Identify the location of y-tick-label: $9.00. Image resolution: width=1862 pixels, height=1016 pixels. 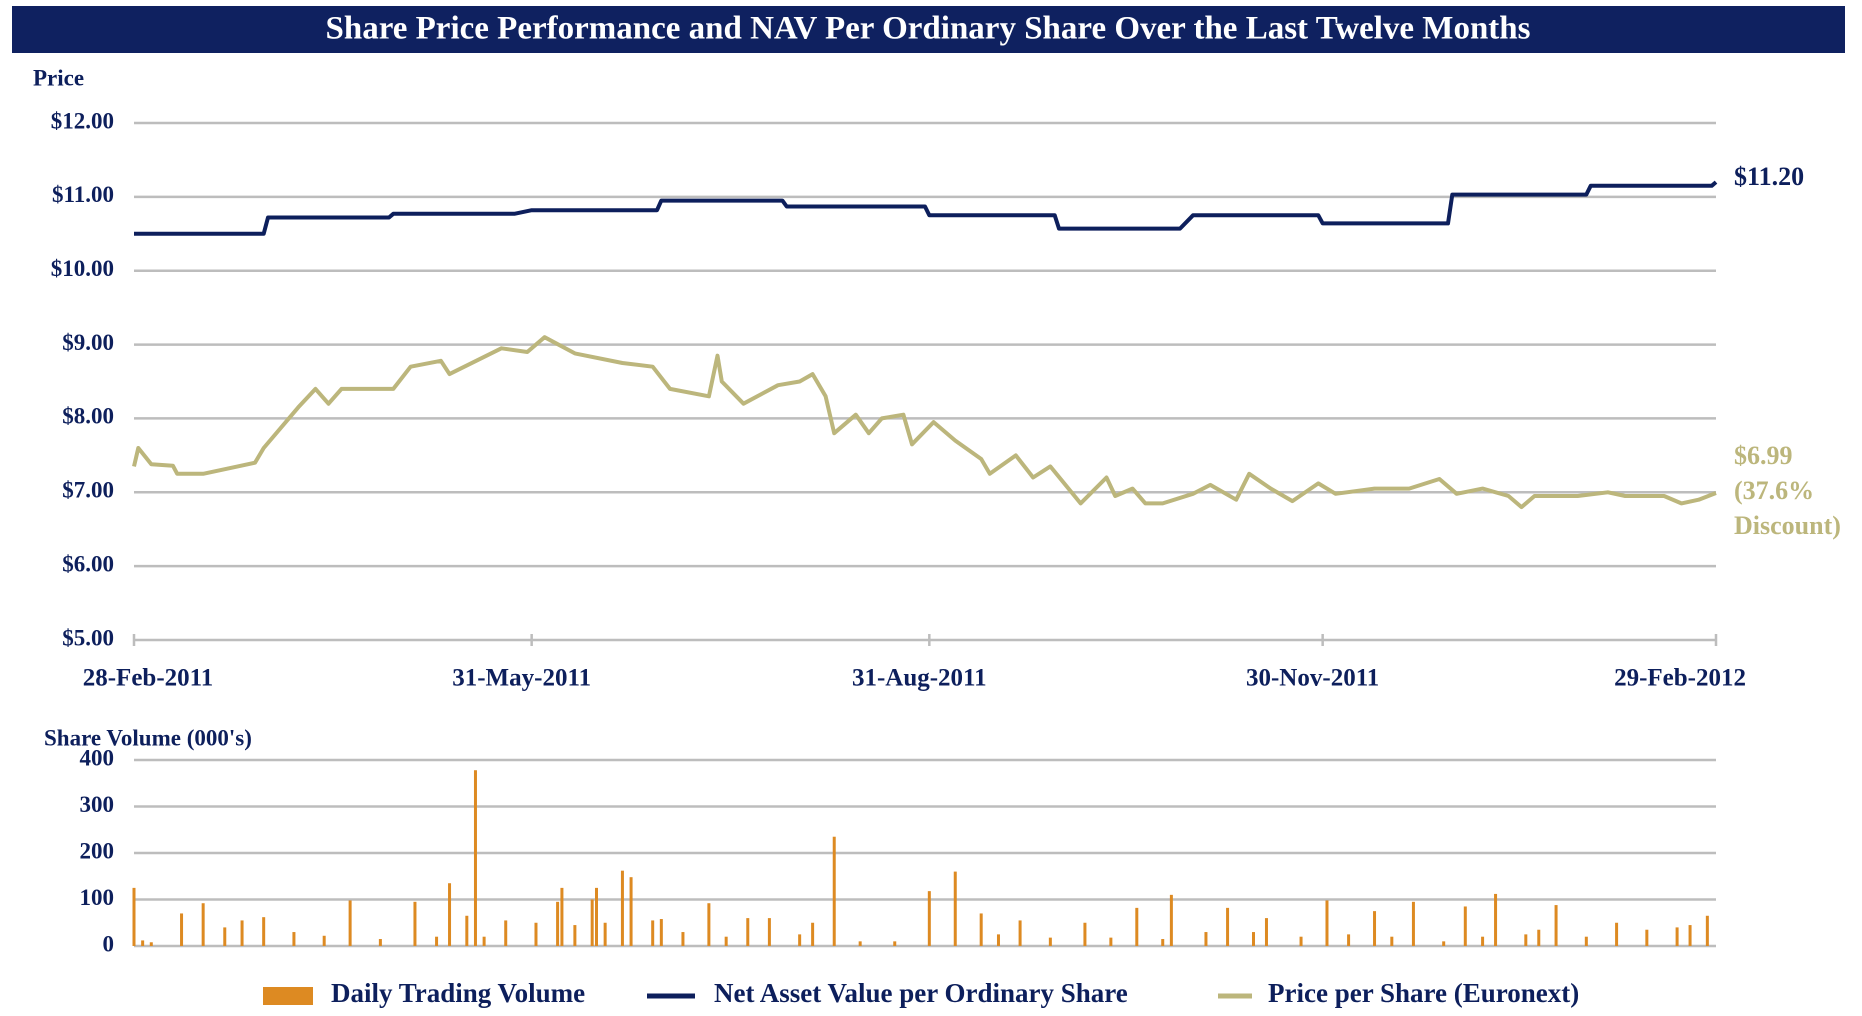
(88, 342).